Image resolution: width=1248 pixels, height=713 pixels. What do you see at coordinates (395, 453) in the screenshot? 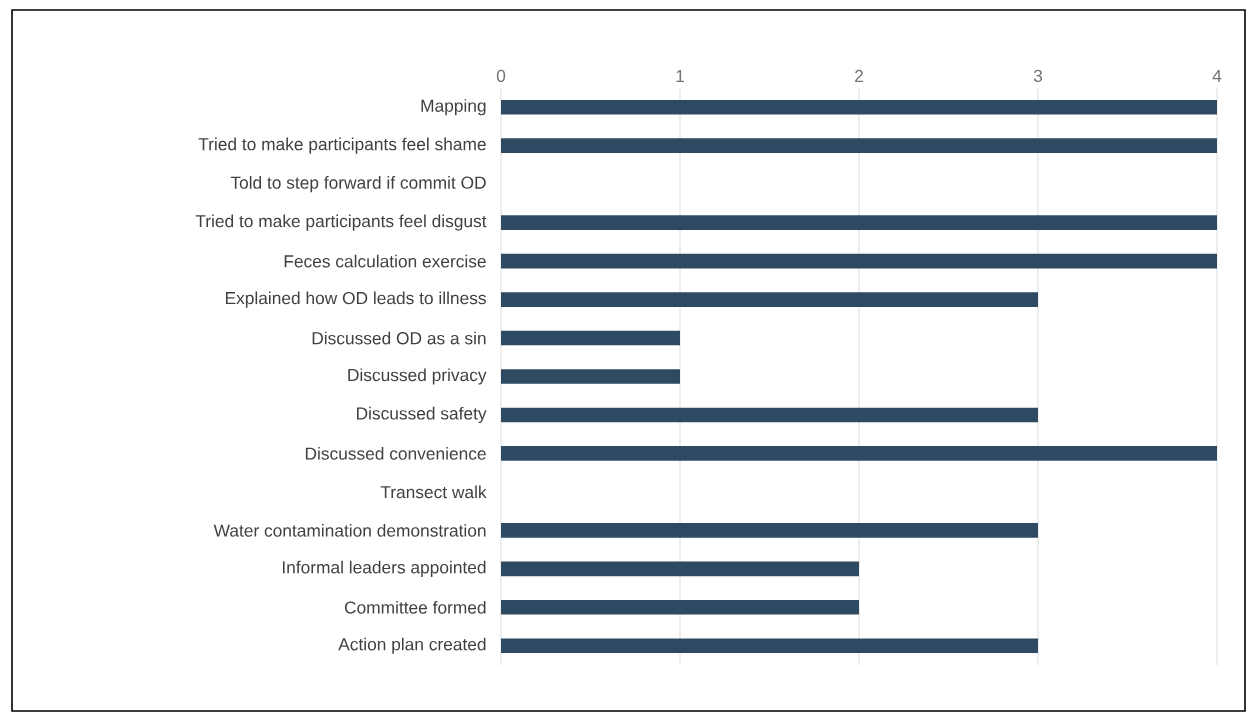
I see `y-tick-label: Discussed convenience` at bounding box center [395, 453].